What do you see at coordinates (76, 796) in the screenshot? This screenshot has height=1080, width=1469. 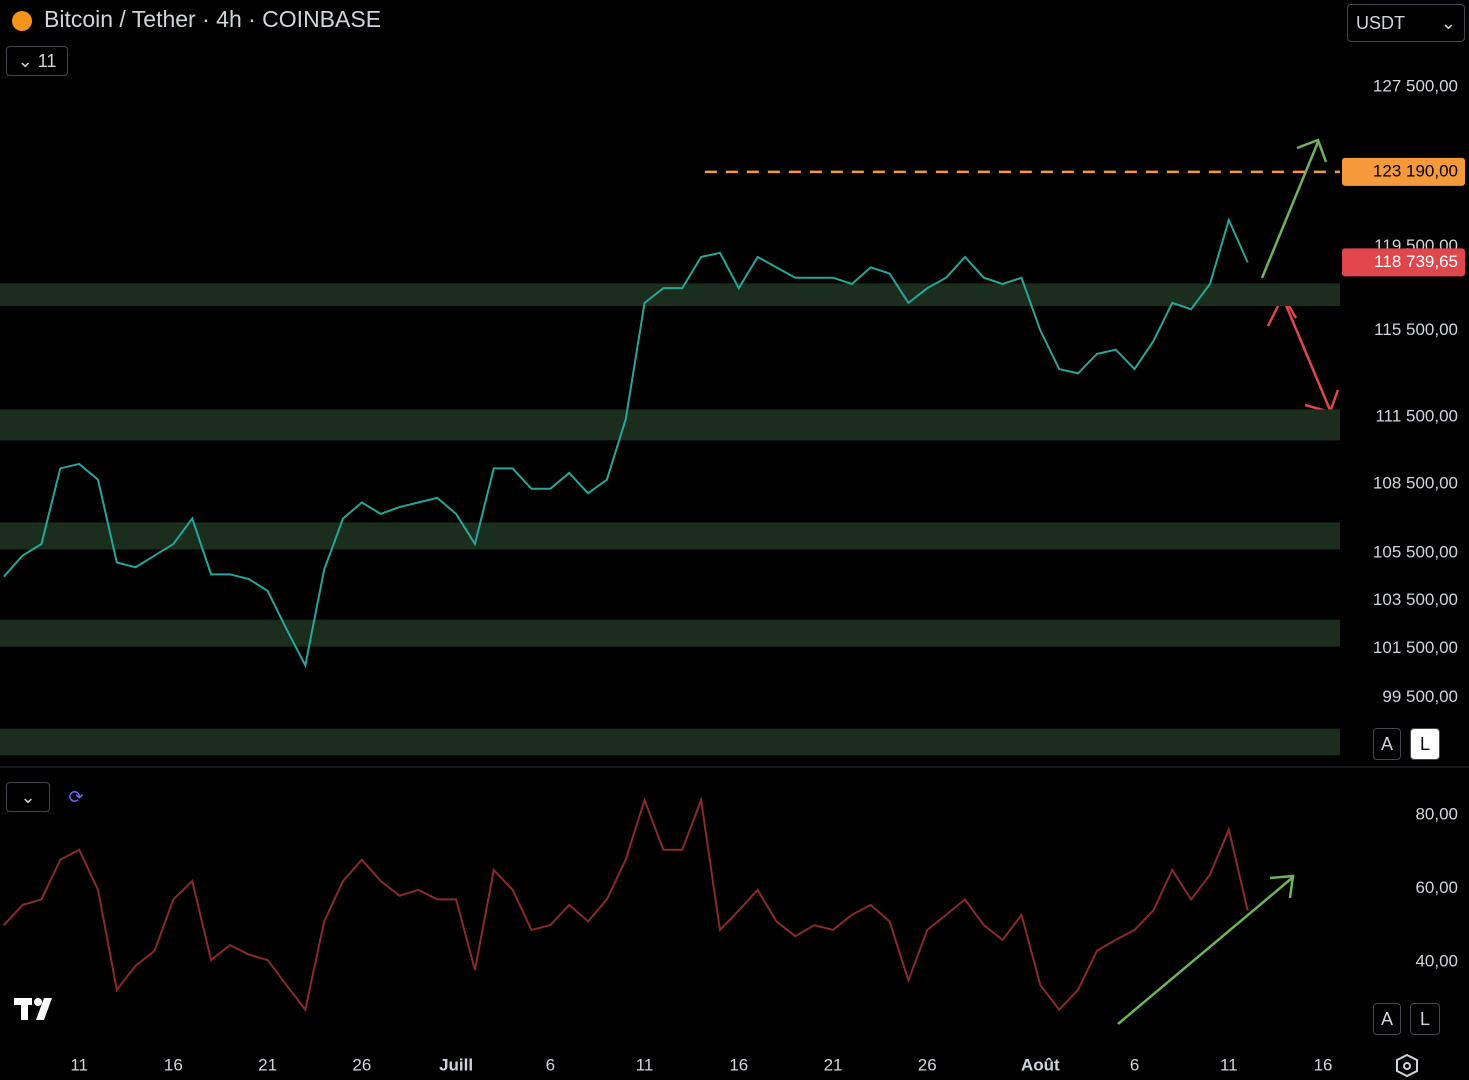 I see `rsi-refresh: ⟳` at bounding box center [76, 796].